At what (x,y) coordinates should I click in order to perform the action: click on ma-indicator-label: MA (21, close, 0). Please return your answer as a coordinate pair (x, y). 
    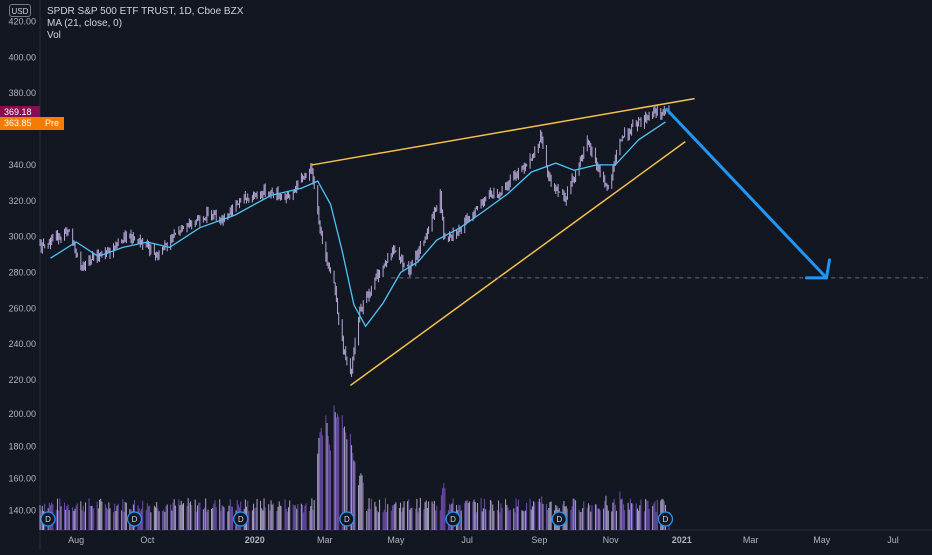
    Looking at the image, I should click on (85, 23).